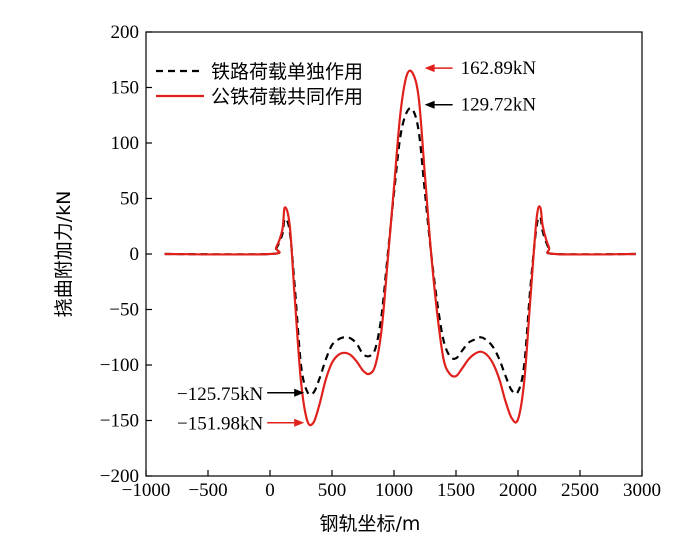  I want to click on y-tick-label: 0, so click(135, 254).